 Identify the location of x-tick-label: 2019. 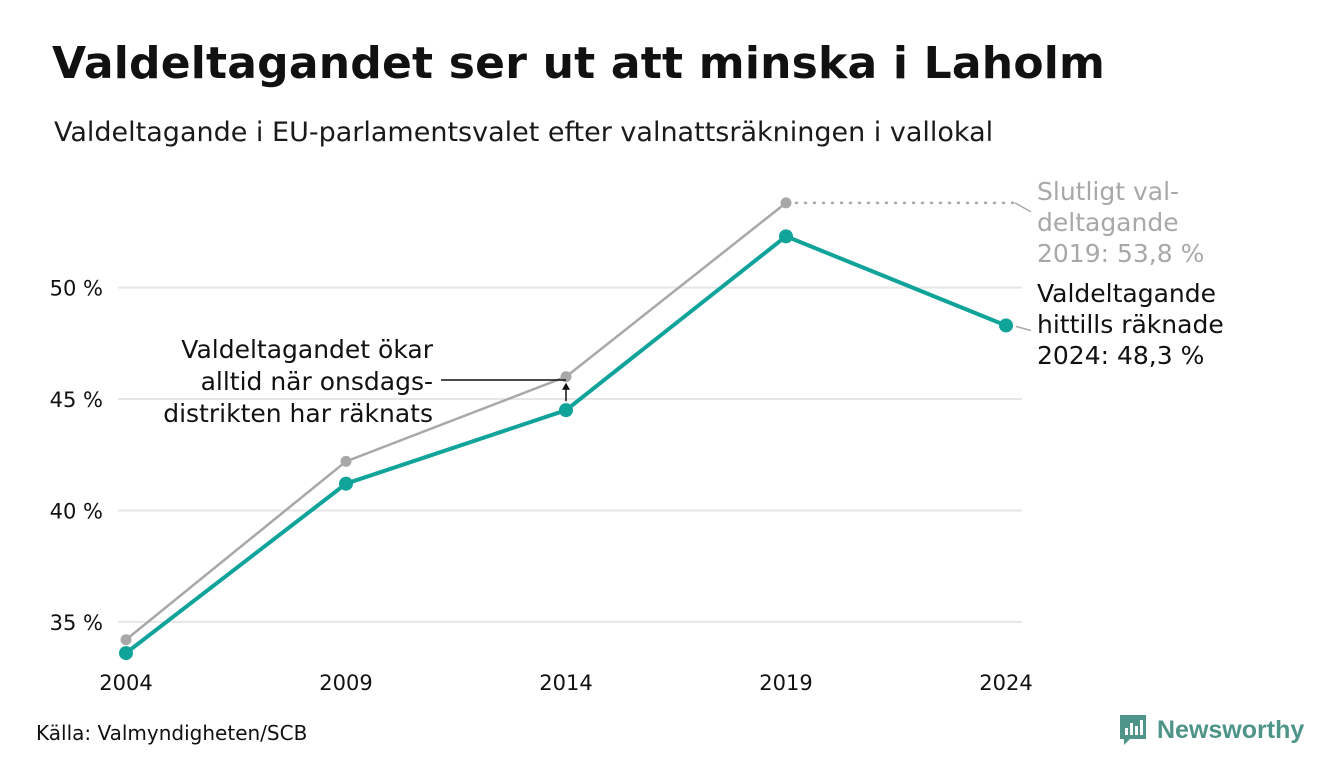
(785, 683).